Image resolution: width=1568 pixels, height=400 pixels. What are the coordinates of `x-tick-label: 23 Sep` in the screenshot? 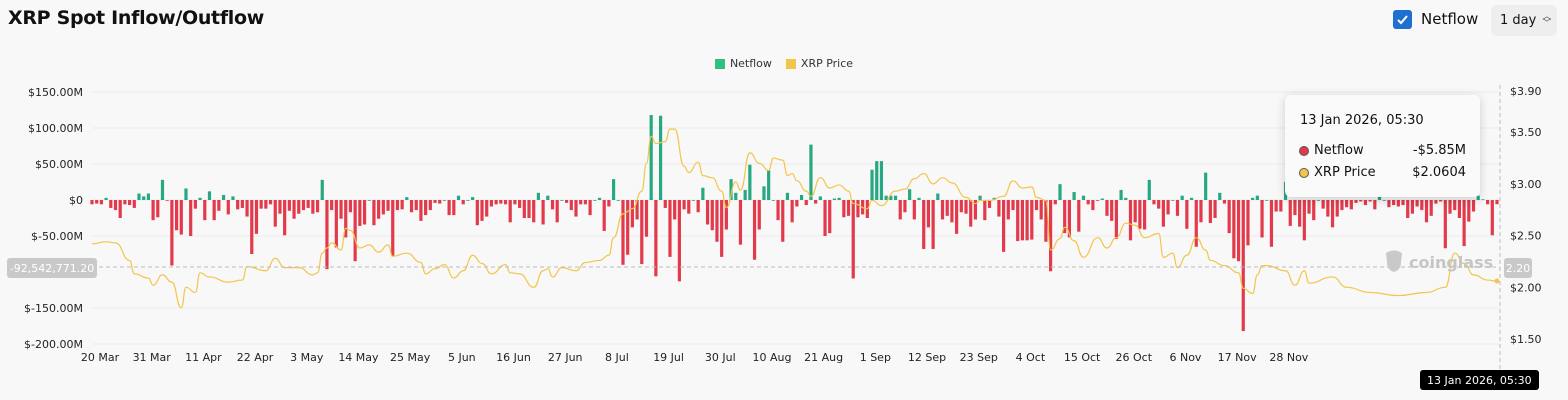 It's located at (979, 357).